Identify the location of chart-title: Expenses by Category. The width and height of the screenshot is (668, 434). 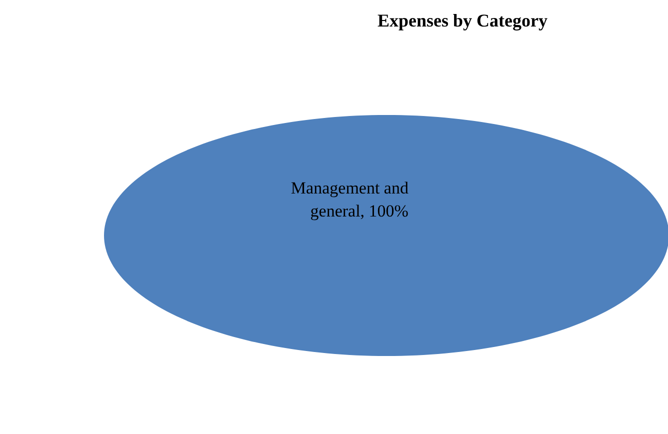
(463, 20).